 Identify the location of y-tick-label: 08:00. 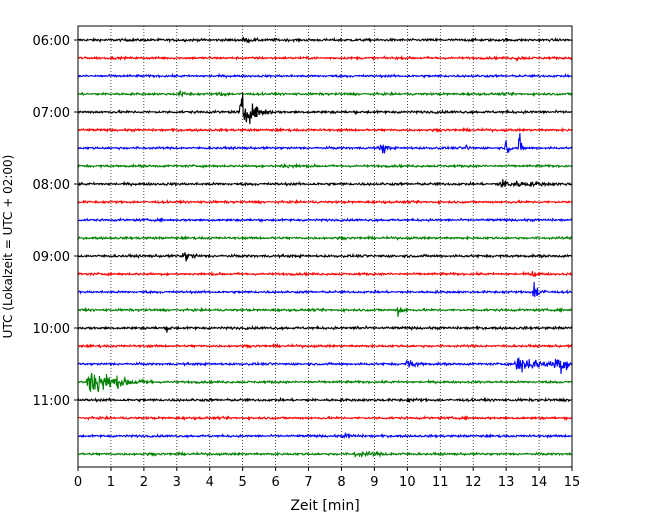
(51, 185).